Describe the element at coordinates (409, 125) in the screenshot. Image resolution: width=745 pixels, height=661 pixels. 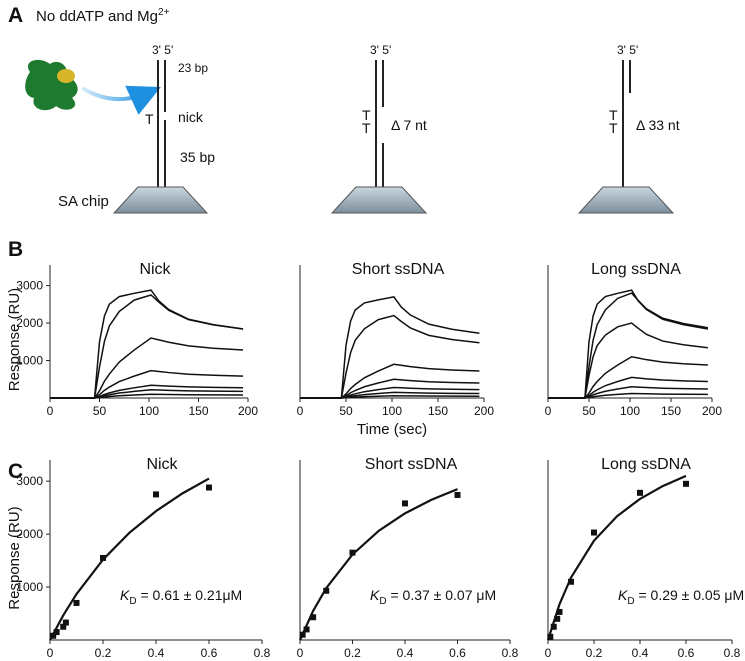
I see `gap-label: Δ 7 nt` at that location.